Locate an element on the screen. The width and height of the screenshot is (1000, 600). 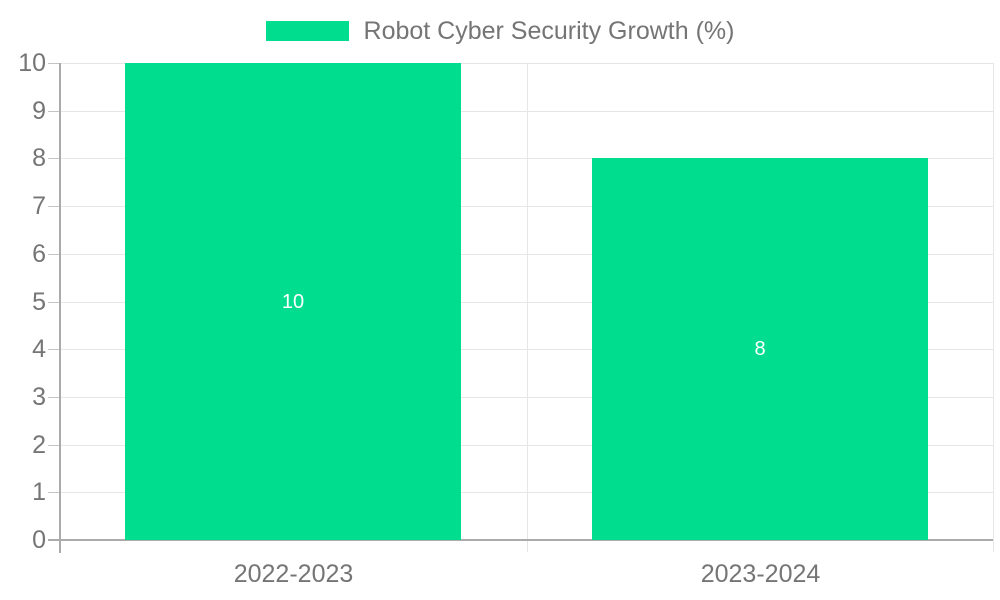
y-axis-tick-label: 9 is located at coordinates (39, 111).